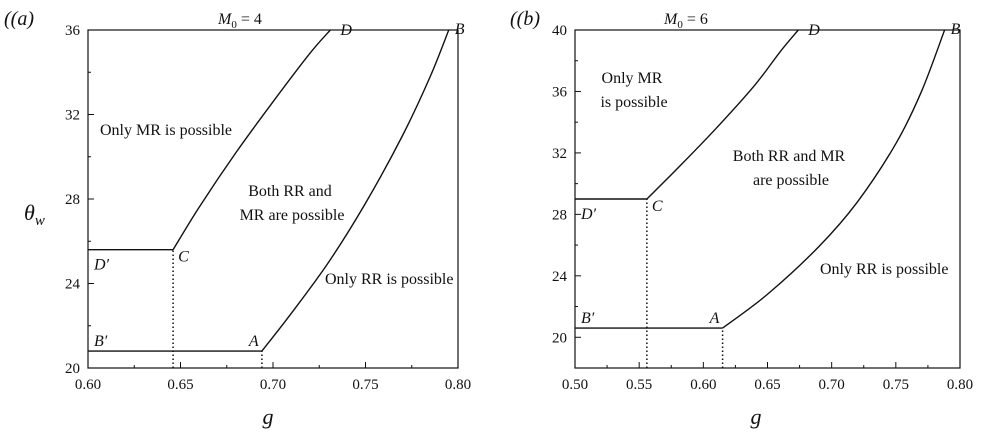 The height and width of the screenshot is (437, 994). Describe the element at coordinates (183, 257) in the screenshot. I see `panel-a-point-label: C` at that location.